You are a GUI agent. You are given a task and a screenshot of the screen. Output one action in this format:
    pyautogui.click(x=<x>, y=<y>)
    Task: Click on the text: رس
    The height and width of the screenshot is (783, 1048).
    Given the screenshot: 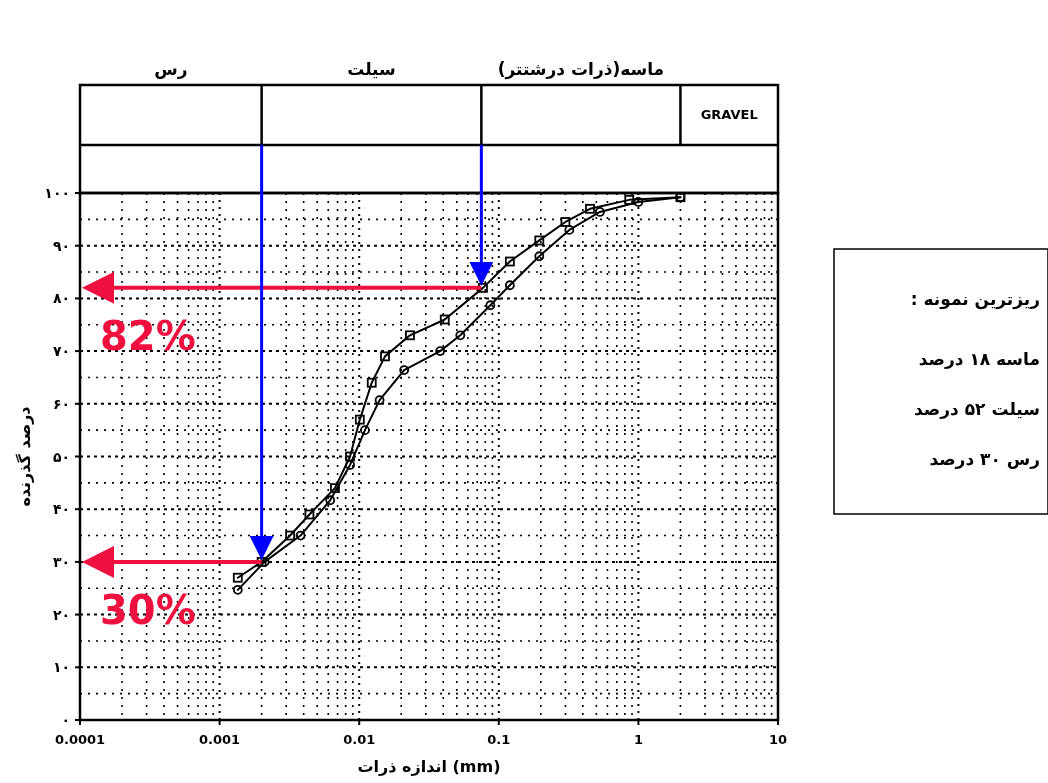 What is the action you would take?
    pyautogui.click(x=171, y=69)
    